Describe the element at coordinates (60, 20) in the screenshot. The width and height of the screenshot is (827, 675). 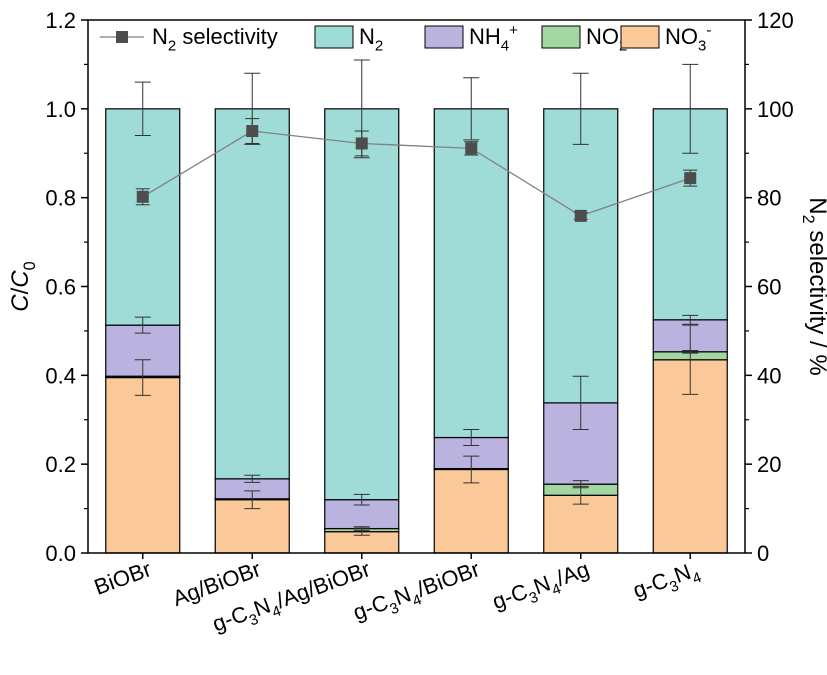
I see `left-tick-label: 1.2` at that location.